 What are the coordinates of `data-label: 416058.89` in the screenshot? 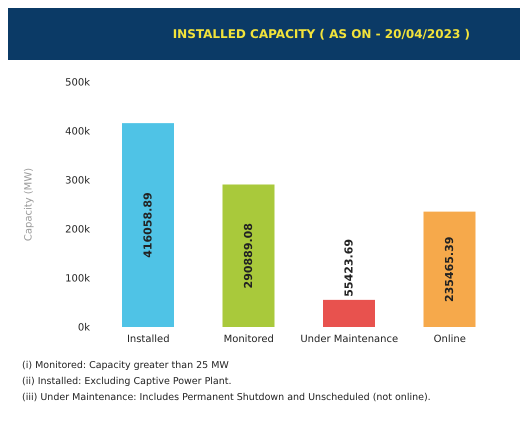 It's located at (148, 225).